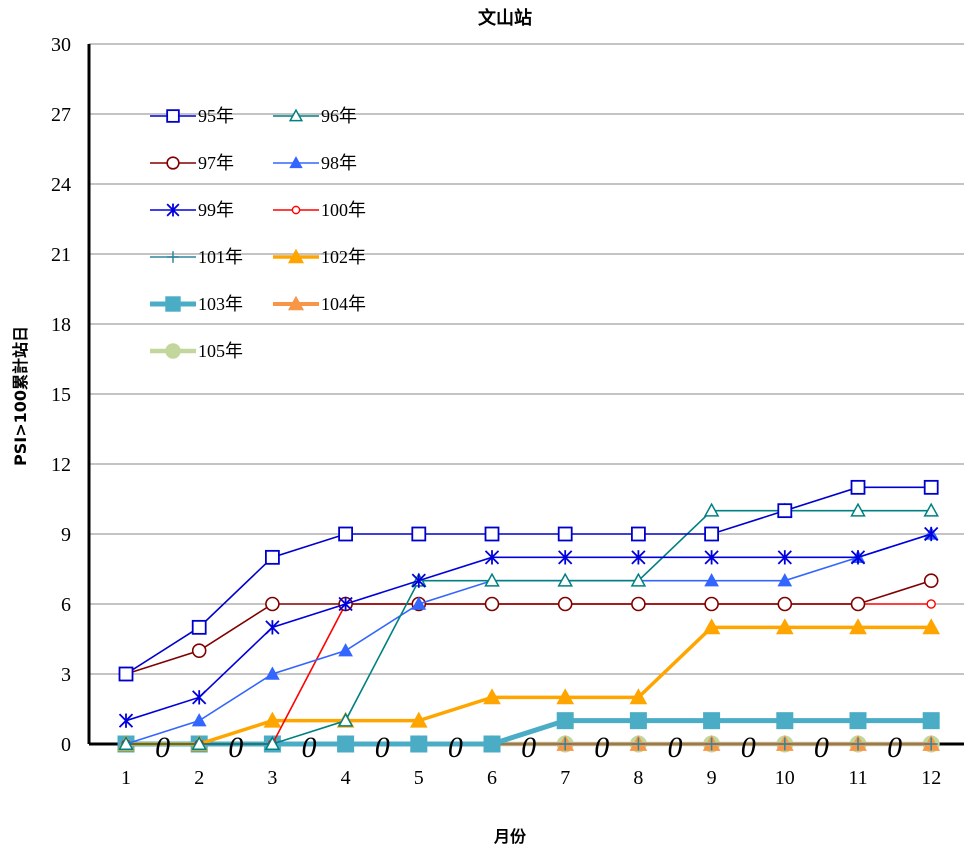 The height and width of the screenshot is (855, 964). What do you see at coordinates (196, 351) in the screenshot?
I see `legend-item: 105年` at bounding box center [196, 351].